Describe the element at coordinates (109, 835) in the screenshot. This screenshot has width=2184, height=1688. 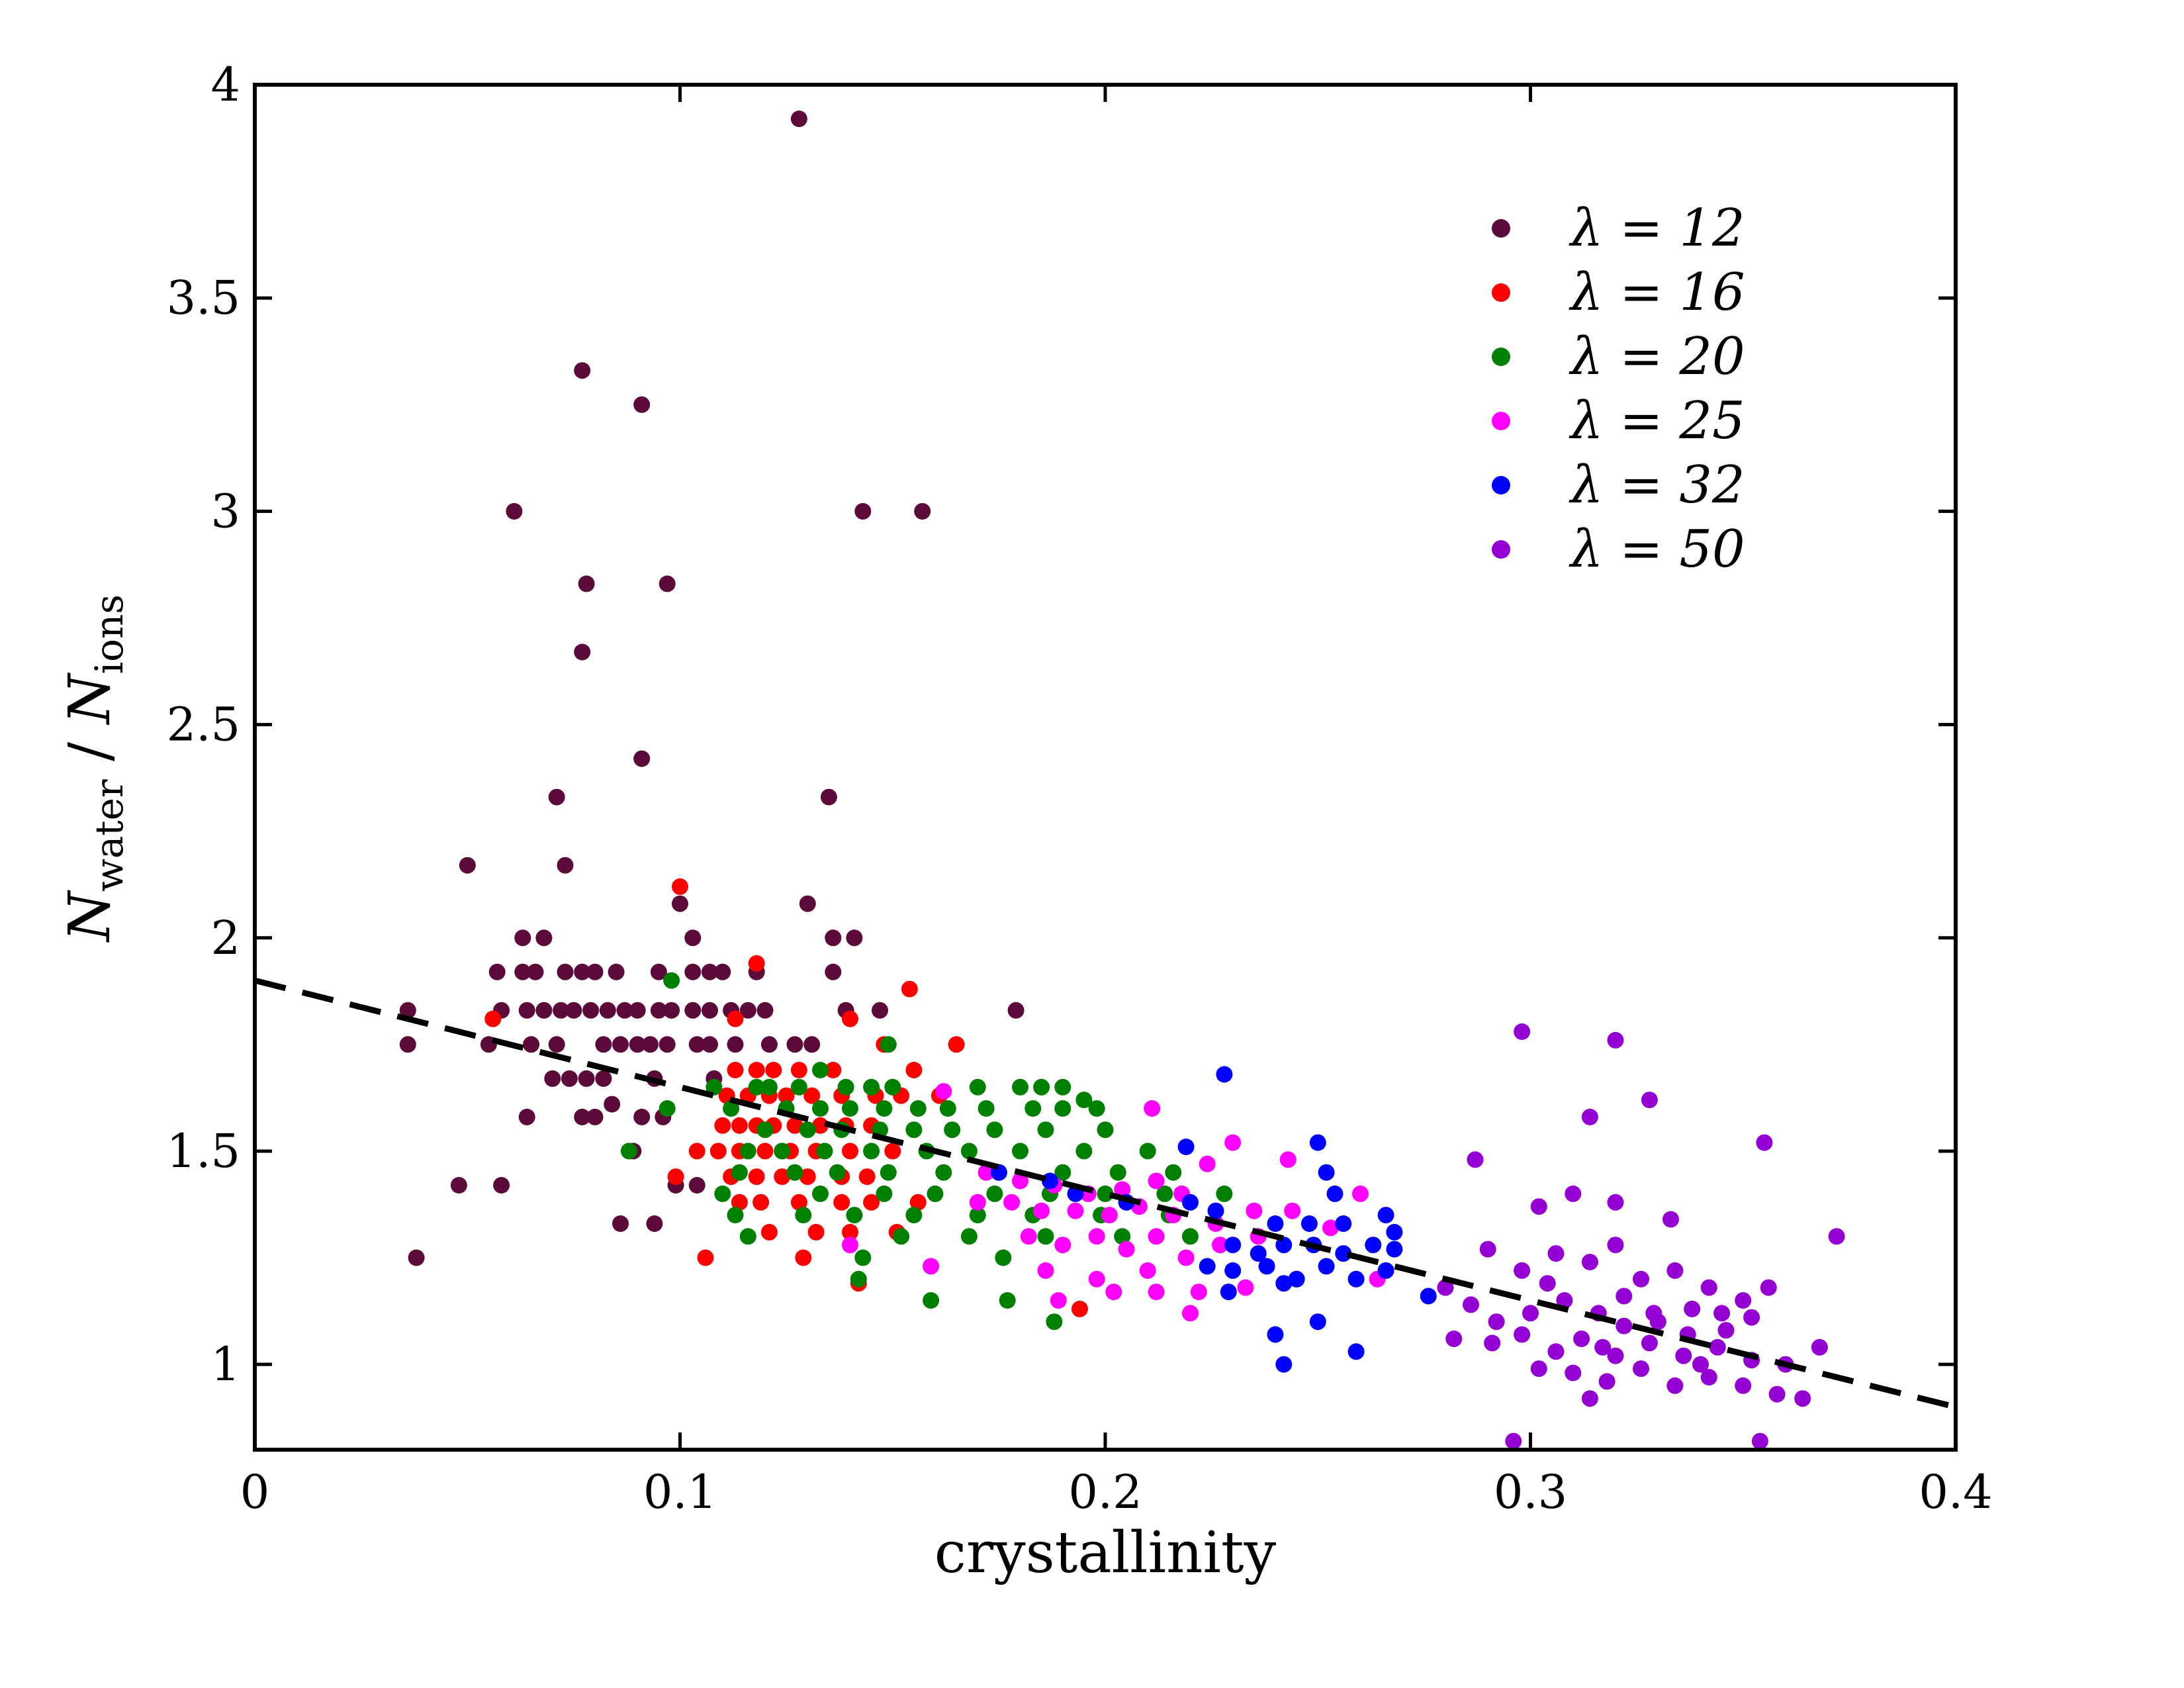
I see `y-axis-sub-1: water` at that location.